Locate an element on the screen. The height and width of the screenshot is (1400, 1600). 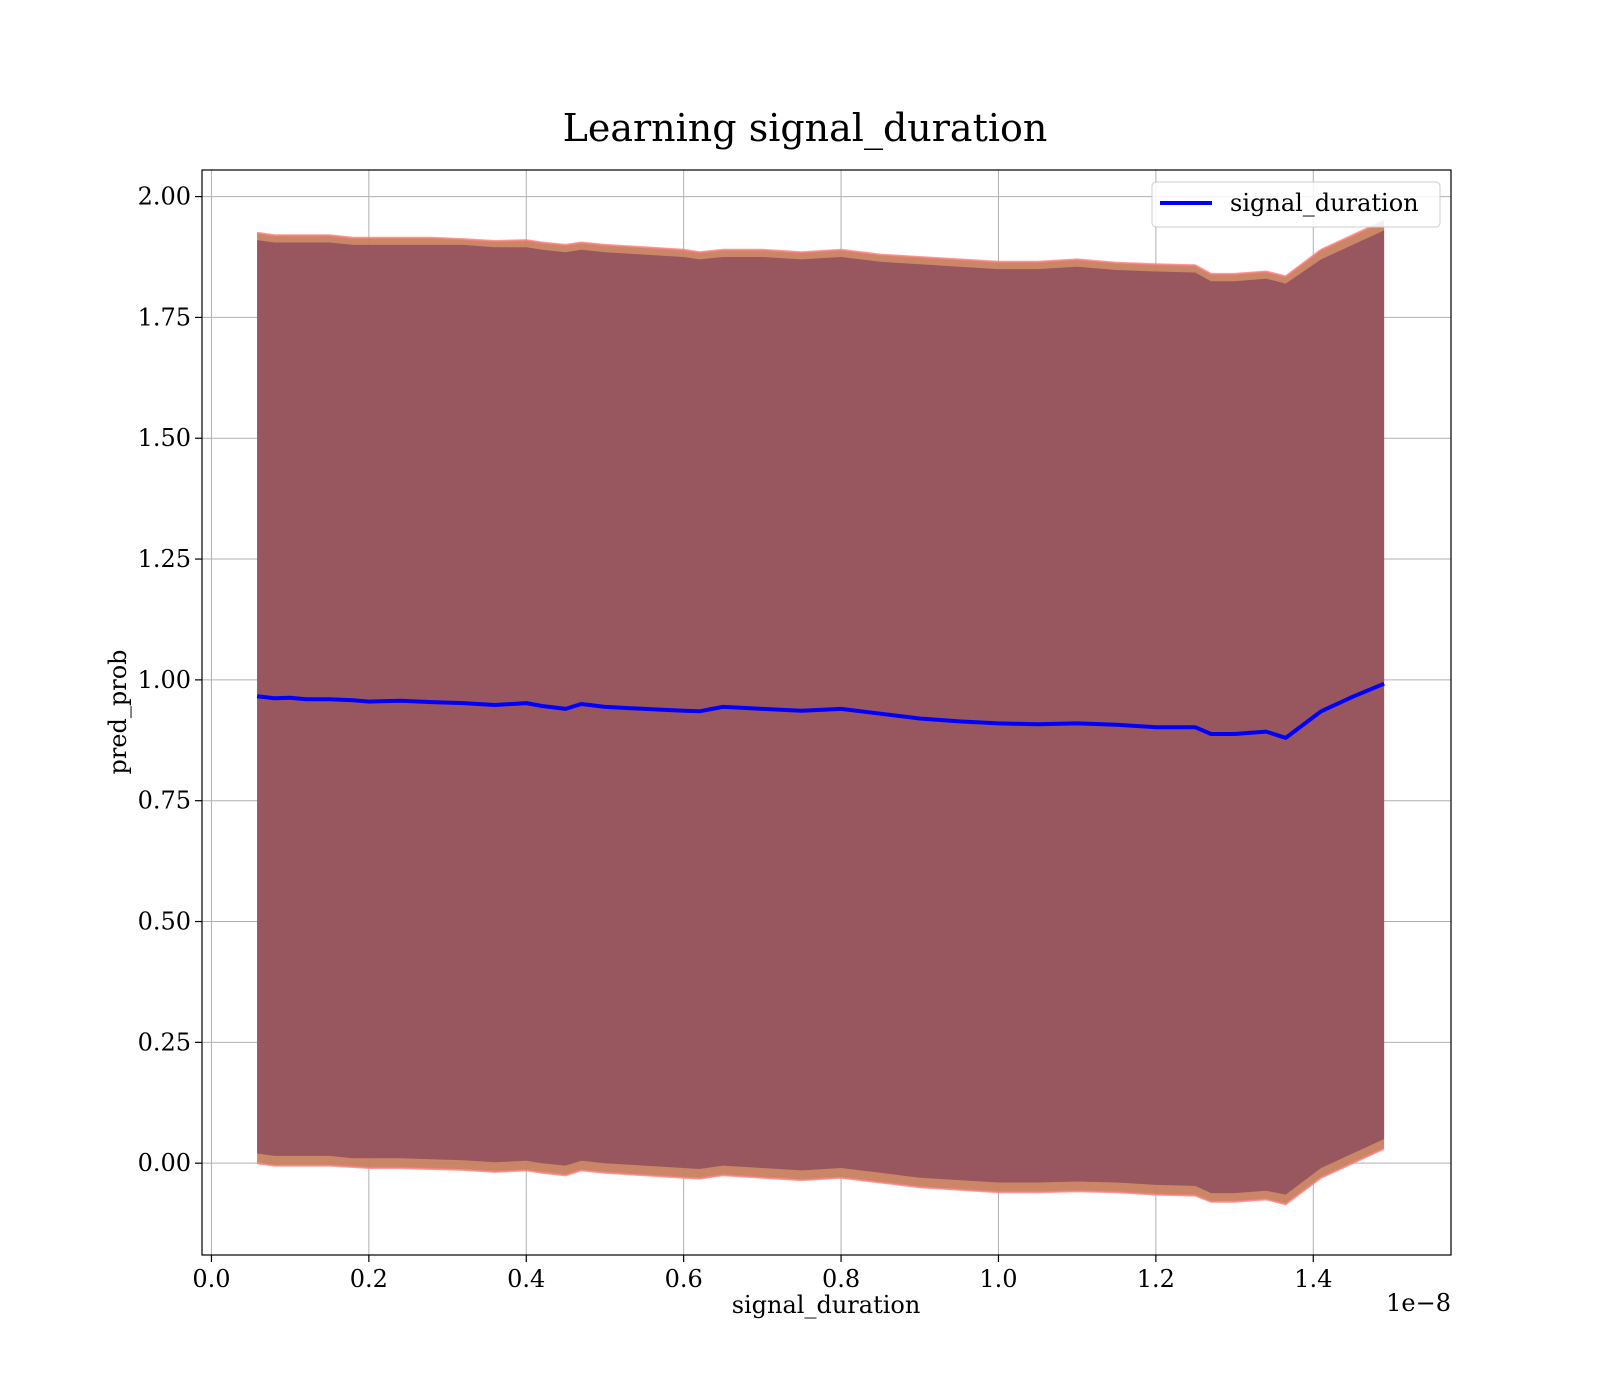
series-line-signal-duration is located at coordinates (820, 710).